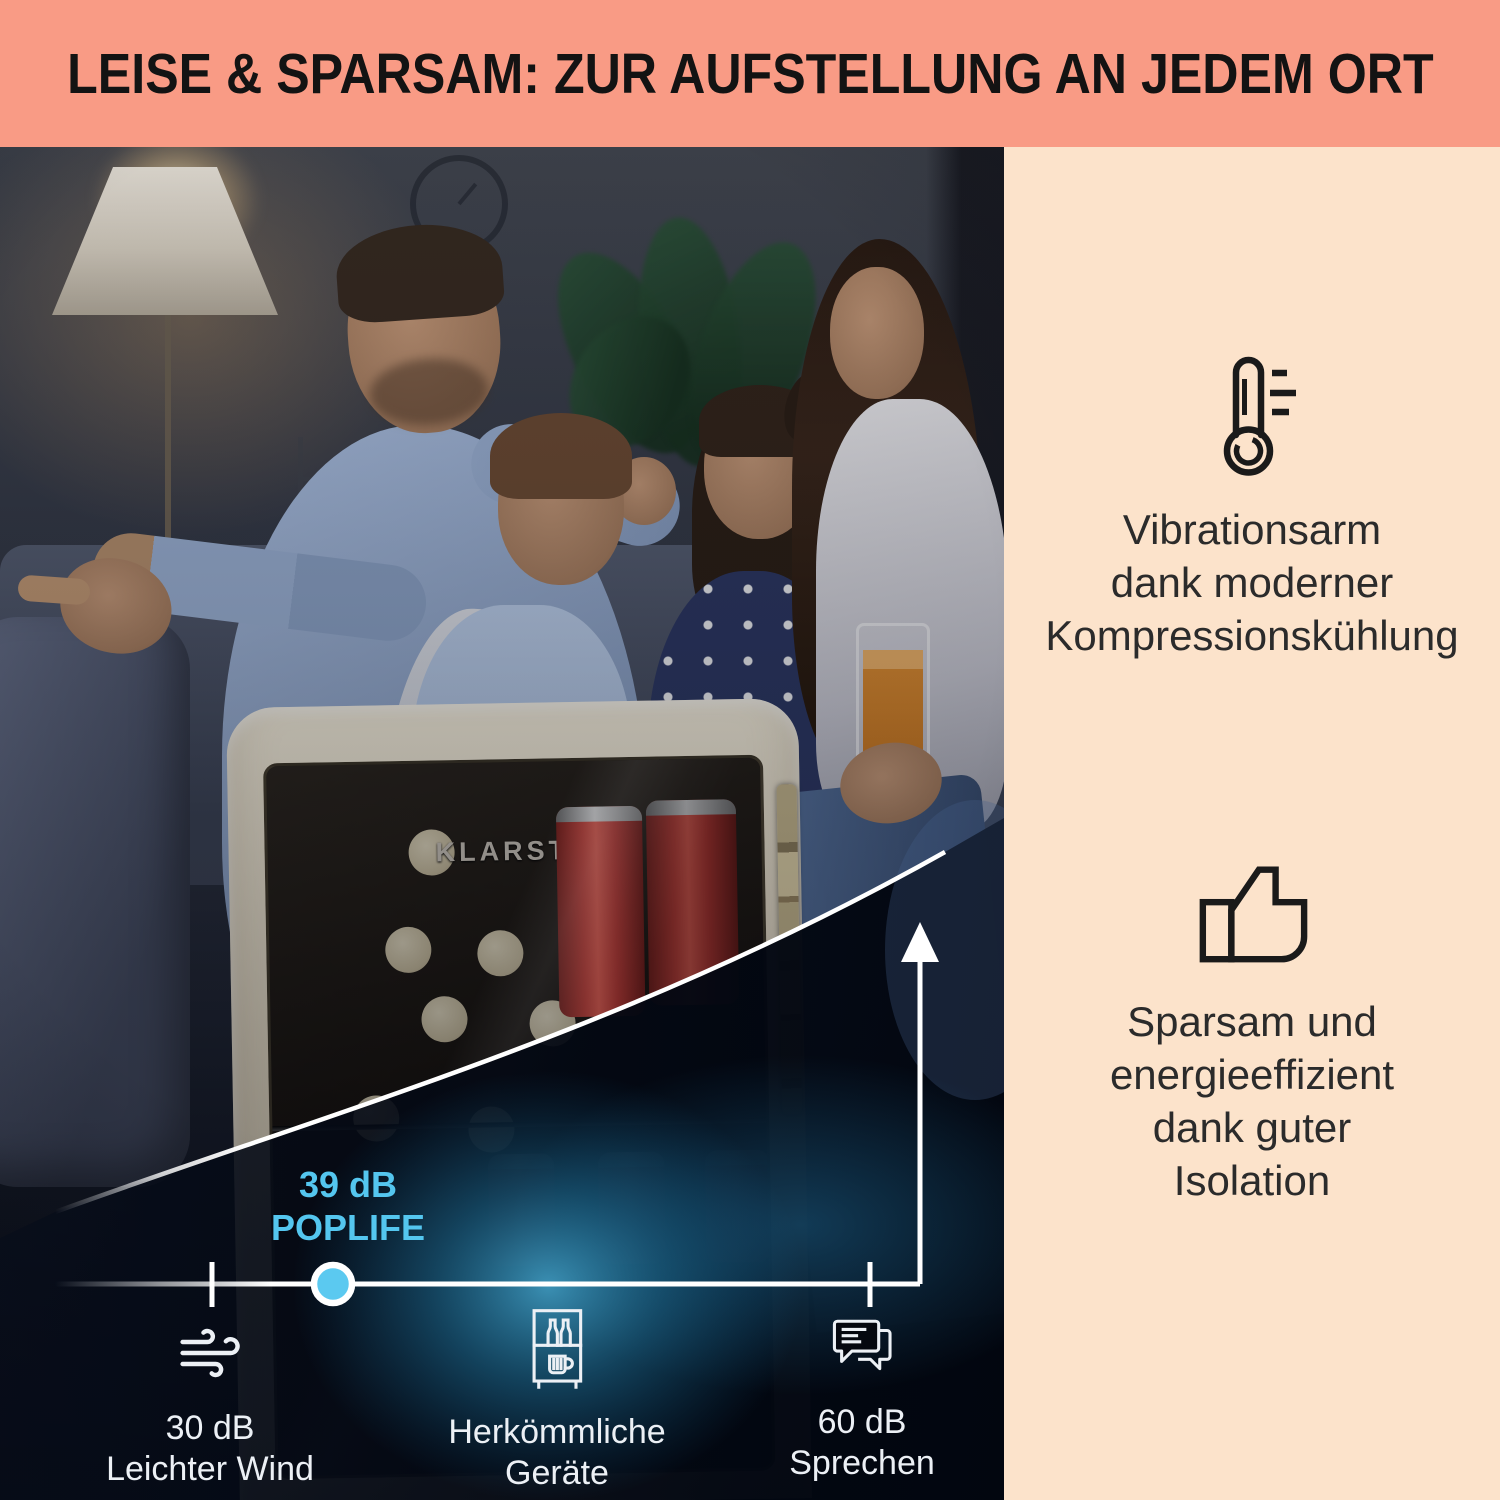 Image resolution: width=1500 pixels, height=1500 pixels. I want to click on thumbs-up-icon, so click(1253, 914).